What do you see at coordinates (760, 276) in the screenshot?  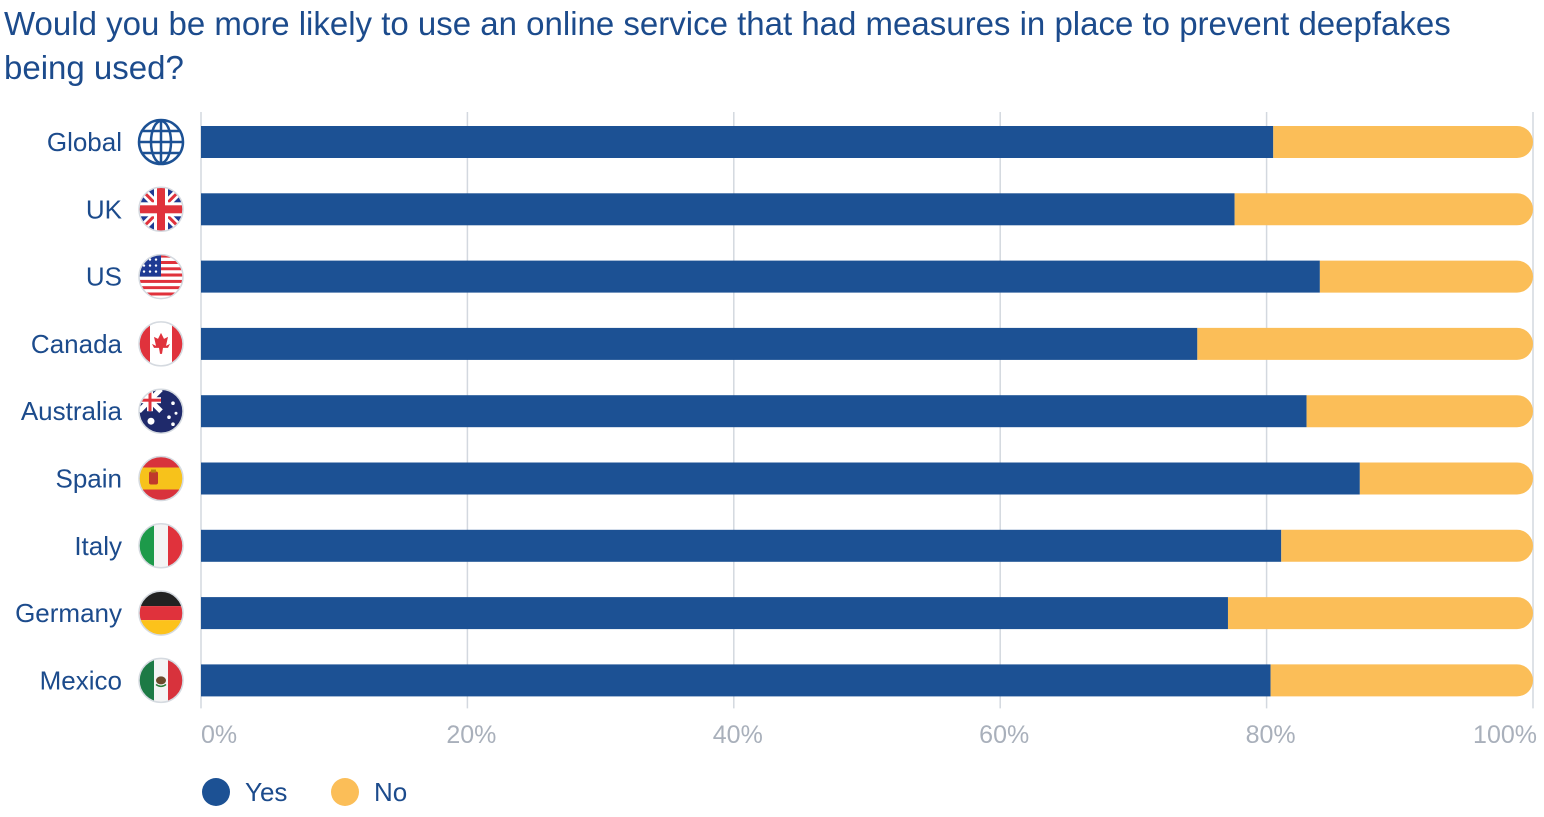 I see `bar-yes-us` at bounding box center [760, 276].